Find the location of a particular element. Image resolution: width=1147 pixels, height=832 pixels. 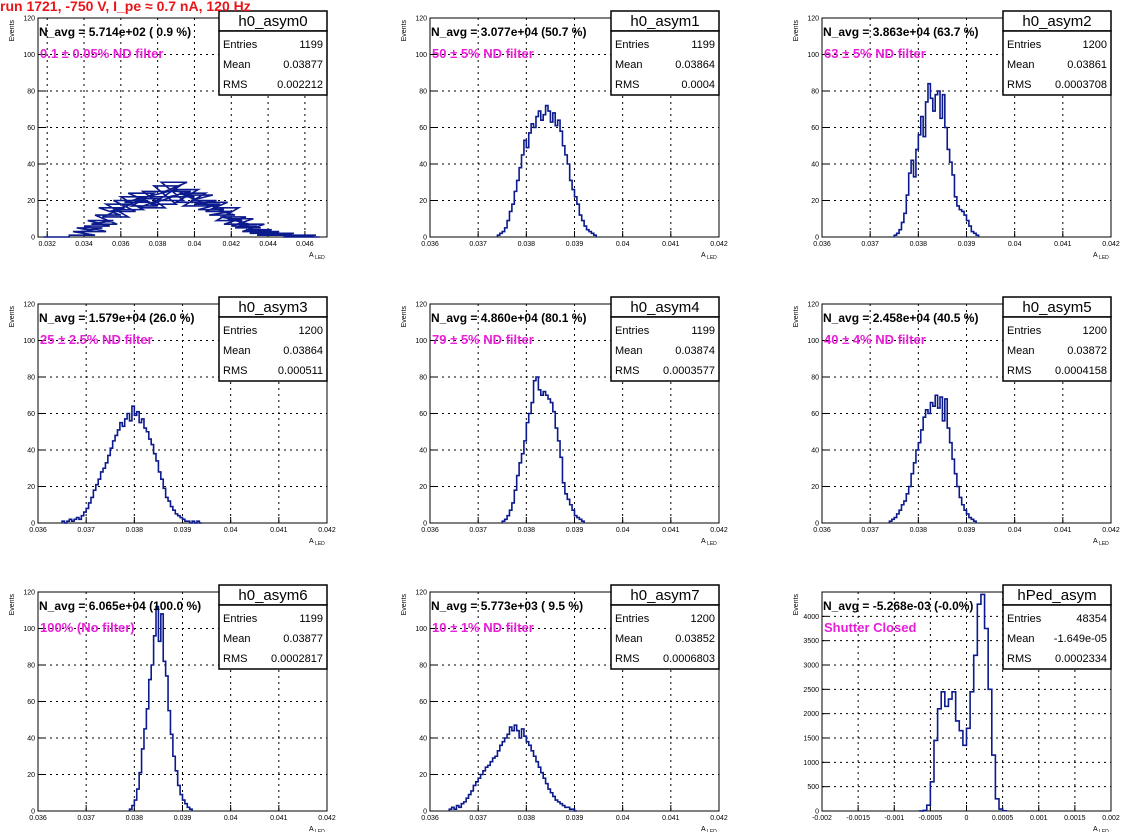

y-tick-label: 4000 is located at coordinates (811, 617).